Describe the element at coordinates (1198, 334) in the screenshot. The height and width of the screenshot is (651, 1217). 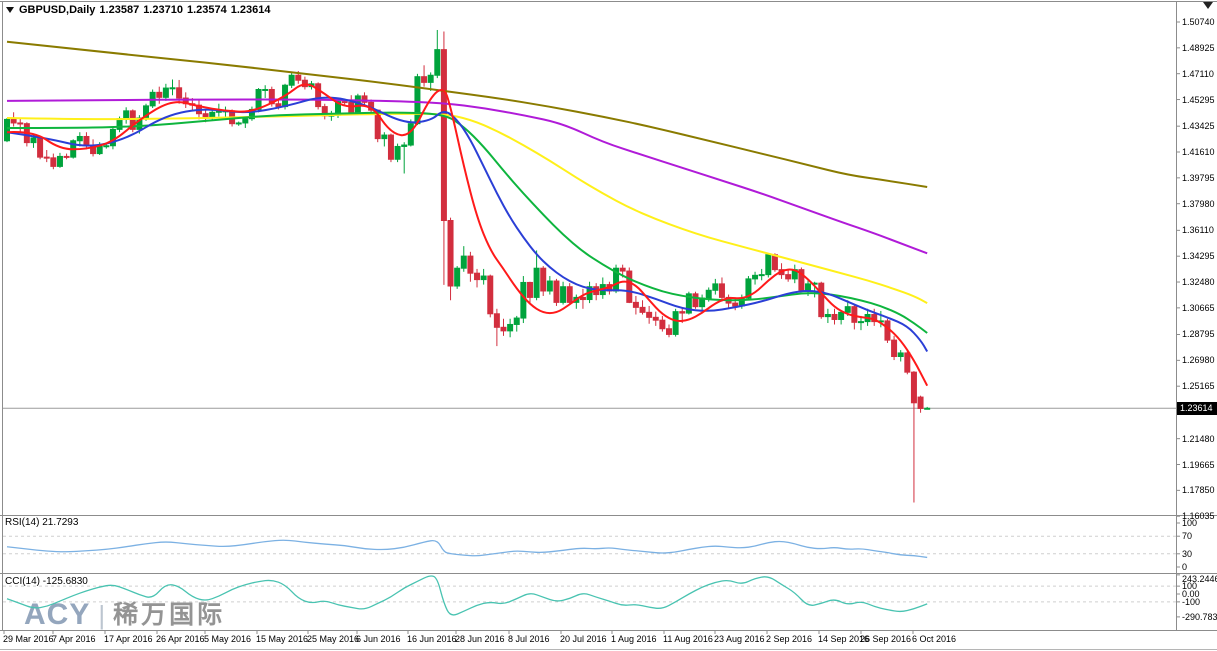
I see `price-tick-label: 1.28795` at that location.